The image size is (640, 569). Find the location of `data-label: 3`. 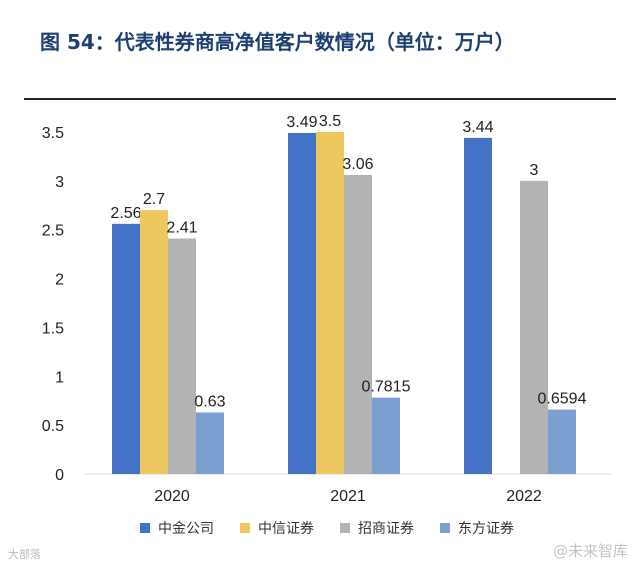

data-label: 3 is located at coordinates (534, 170).